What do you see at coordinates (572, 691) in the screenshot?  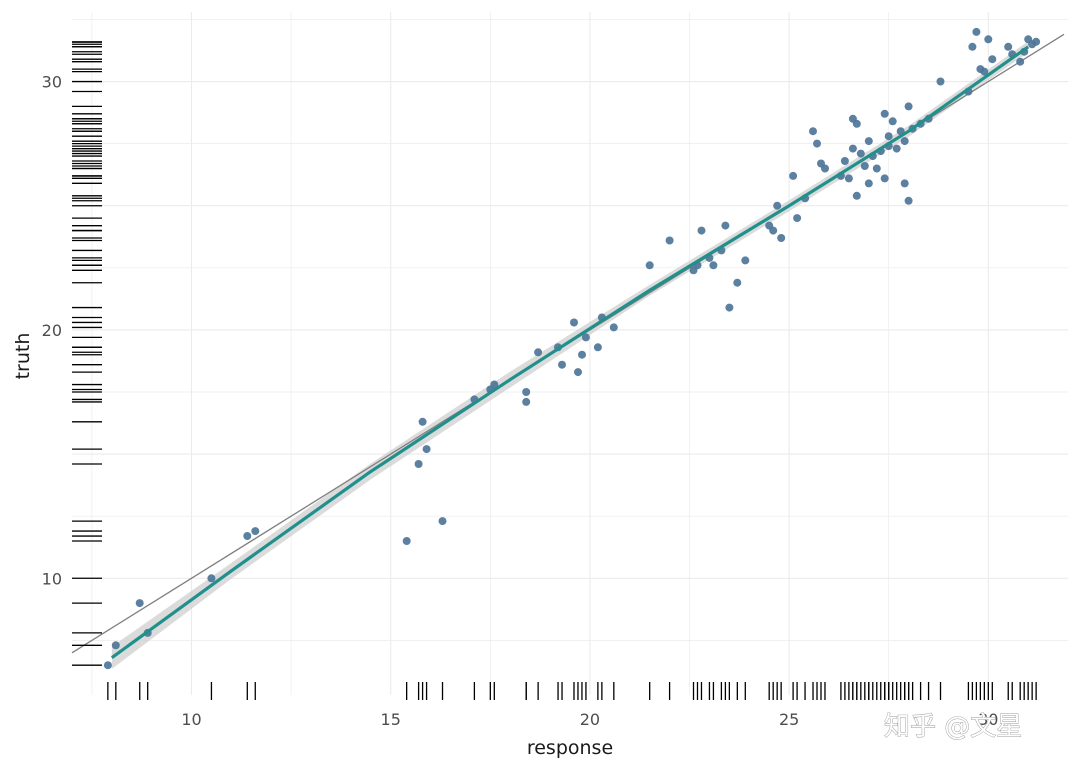 I see `x-rug` at bounding box center [572, 691].